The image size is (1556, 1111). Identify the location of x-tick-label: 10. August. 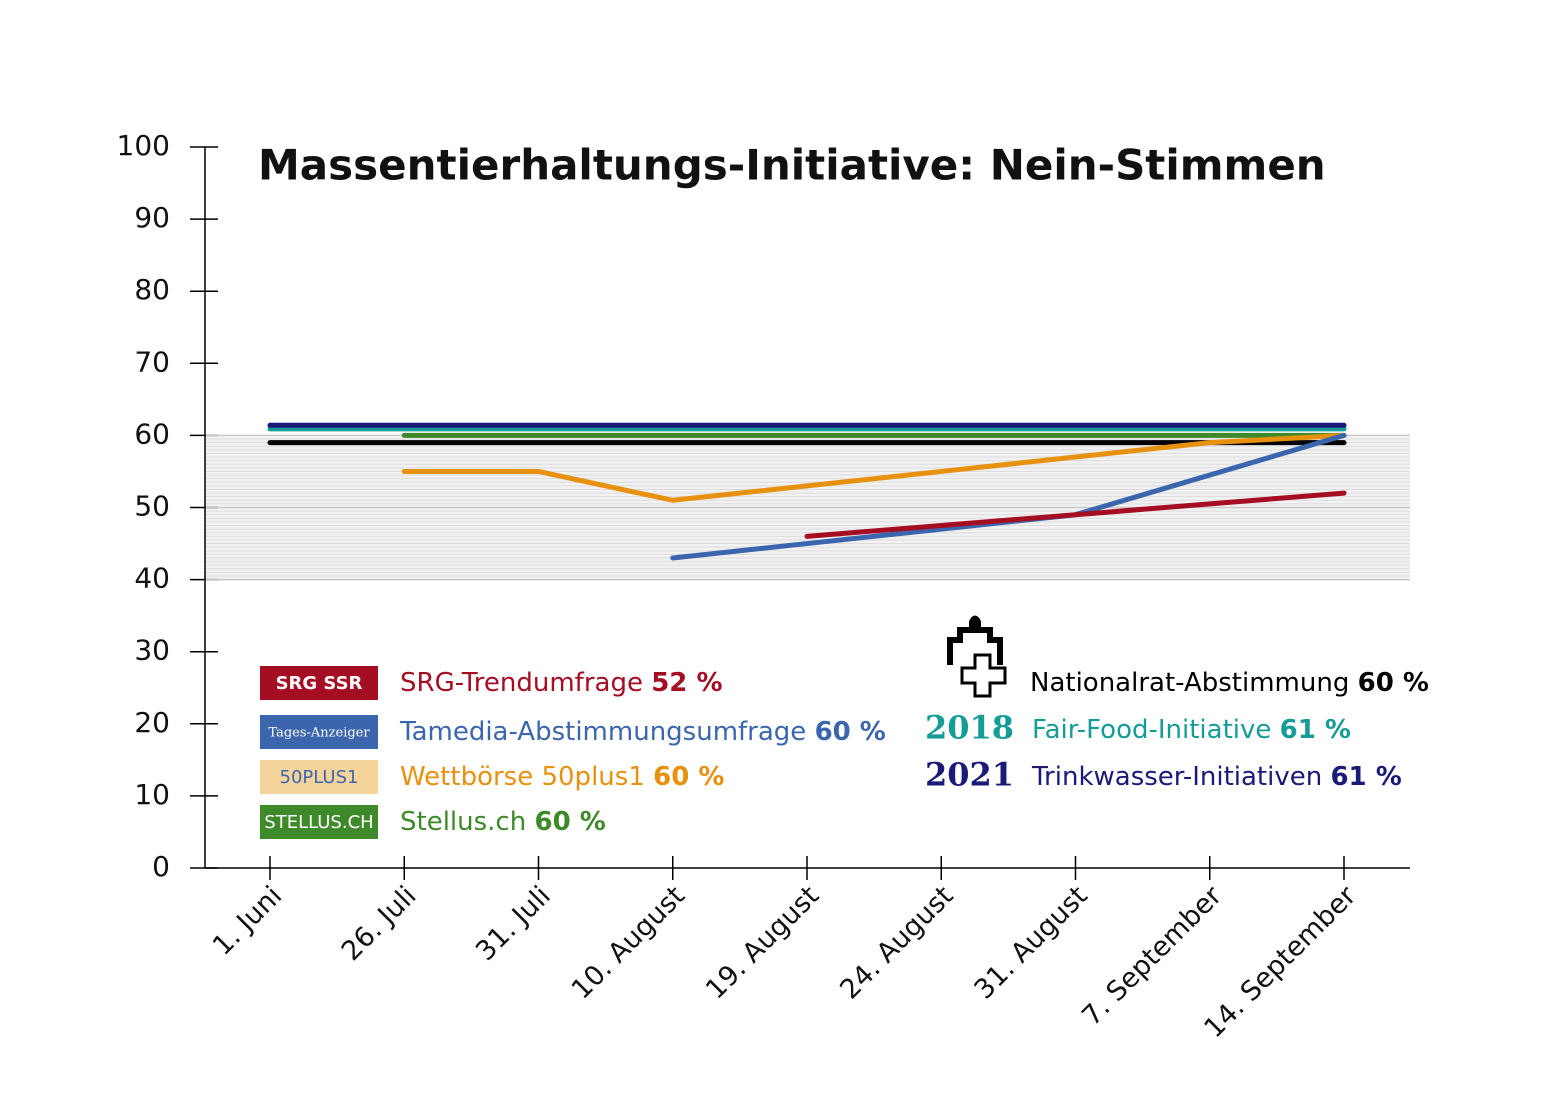
(628, 942).